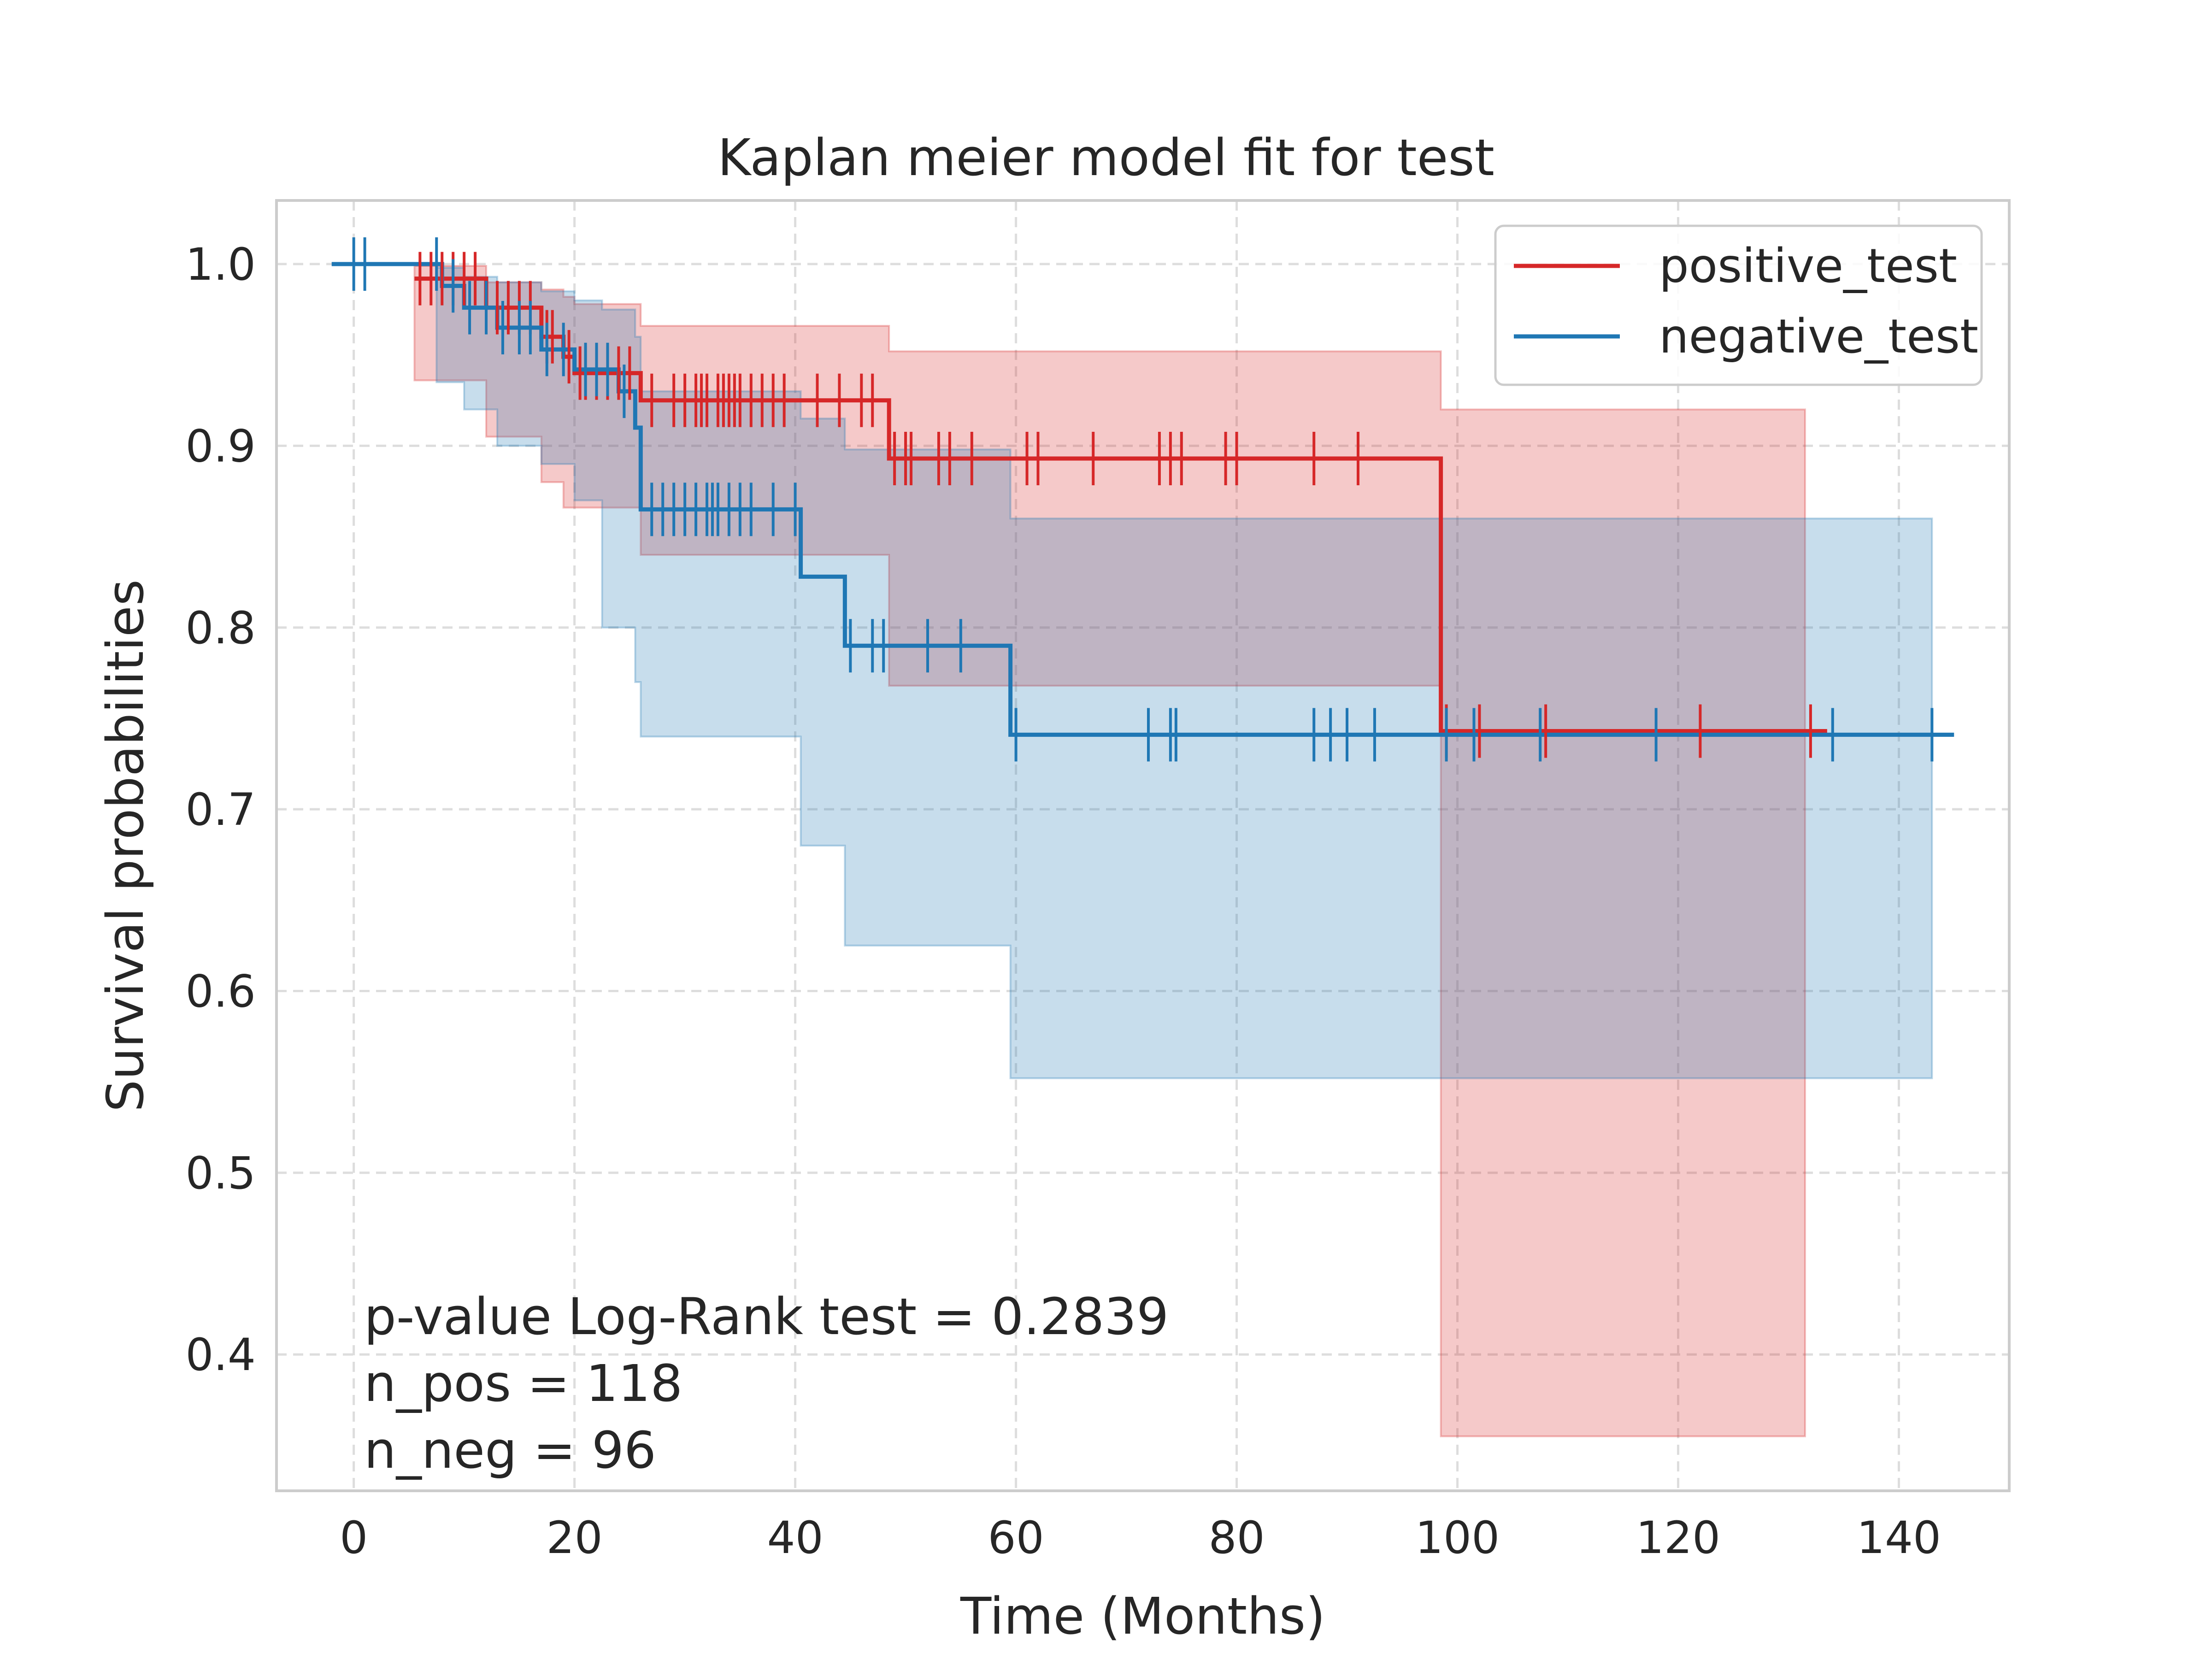 The height and width of the screenshot is (1659, 2212). What do you see at coordinates (575, 1538) in the screenshot?
I see `x-tick-label: 20` at bounding box center [575, 1538].